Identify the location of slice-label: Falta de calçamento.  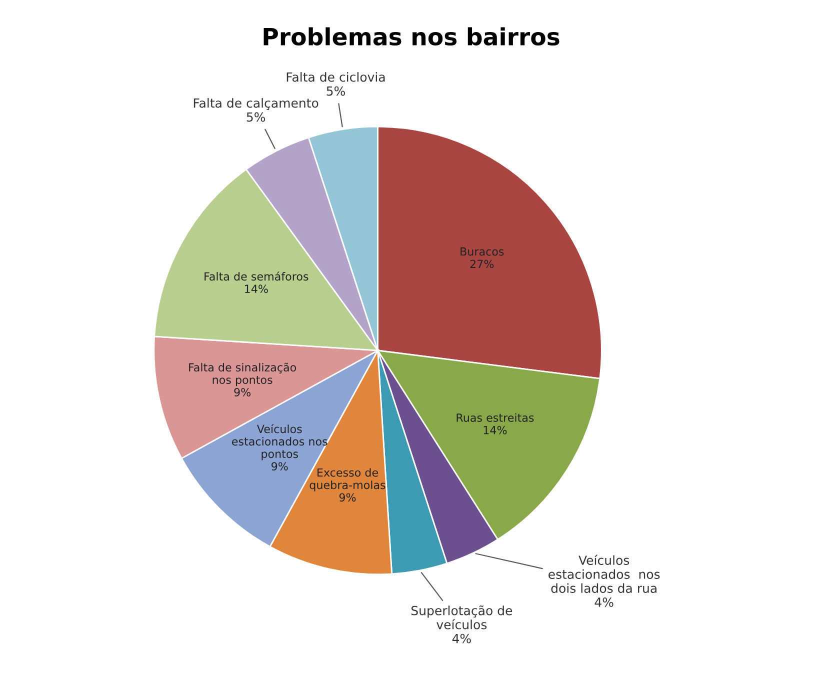
(256, 104).